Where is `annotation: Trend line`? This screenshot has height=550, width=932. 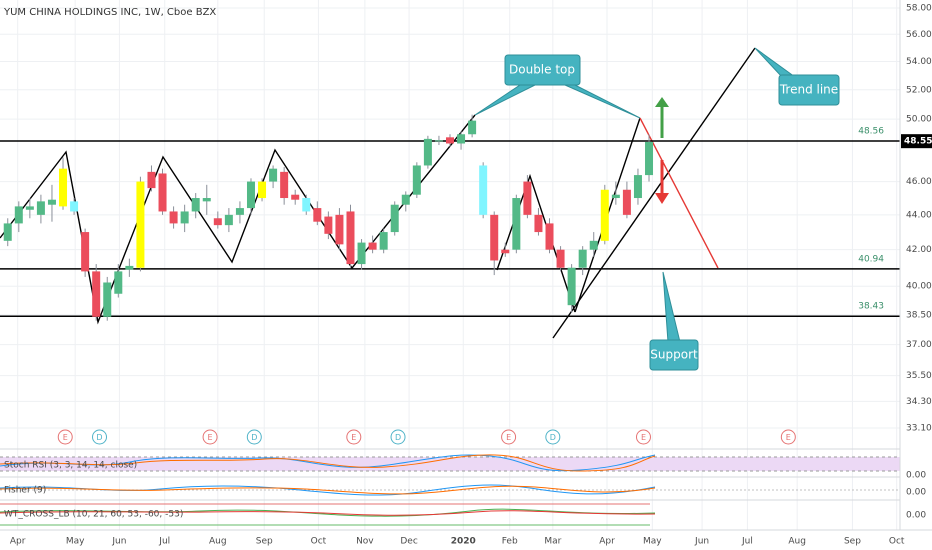 annotation: Trend line is located at coordinates (808, 90).